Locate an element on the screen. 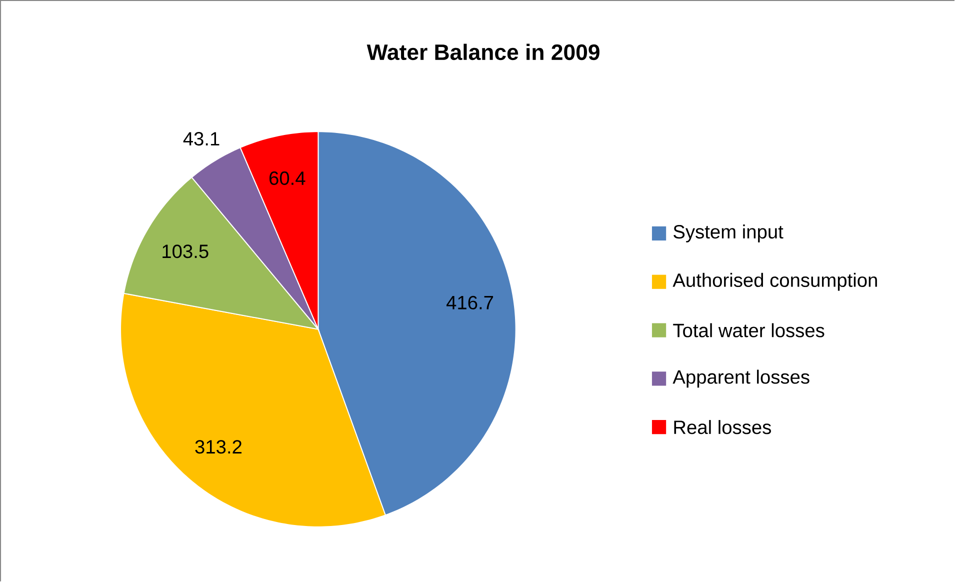  legend-label: Total water losses is located at coordinates (748, 330).